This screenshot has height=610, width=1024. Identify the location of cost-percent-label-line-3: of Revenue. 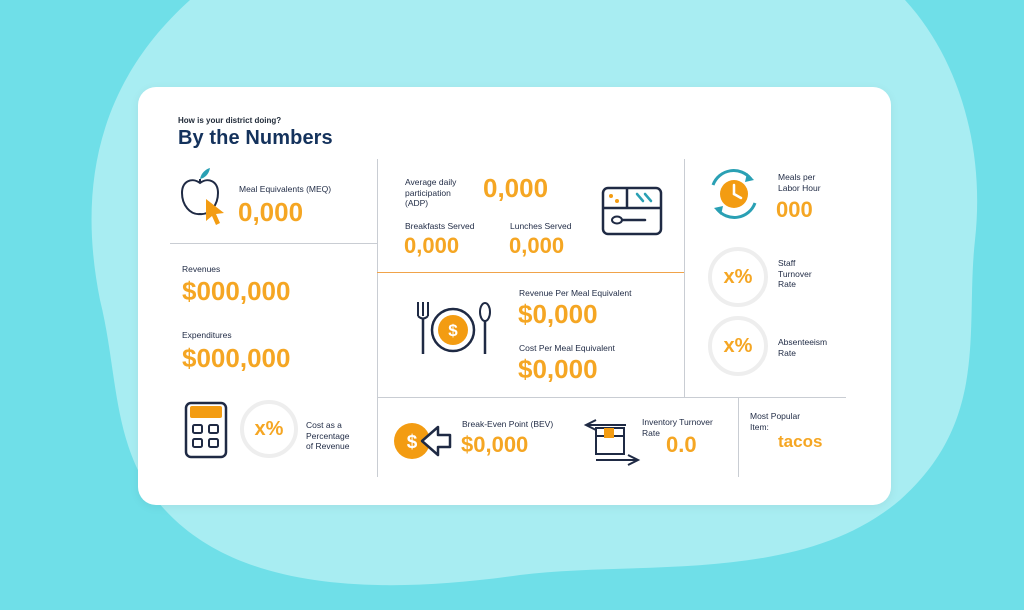
(328, 446).